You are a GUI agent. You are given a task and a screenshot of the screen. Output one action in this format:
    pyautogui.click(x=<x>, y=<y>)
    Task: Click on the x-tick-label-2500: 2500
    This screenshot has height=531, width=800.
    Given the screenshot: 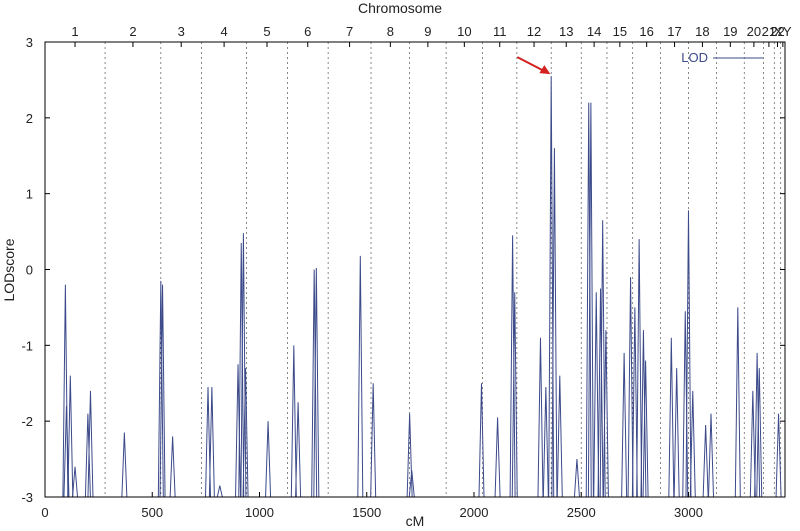 What is the action you would take?
    pyautogui.click(x=581, y=512)
    